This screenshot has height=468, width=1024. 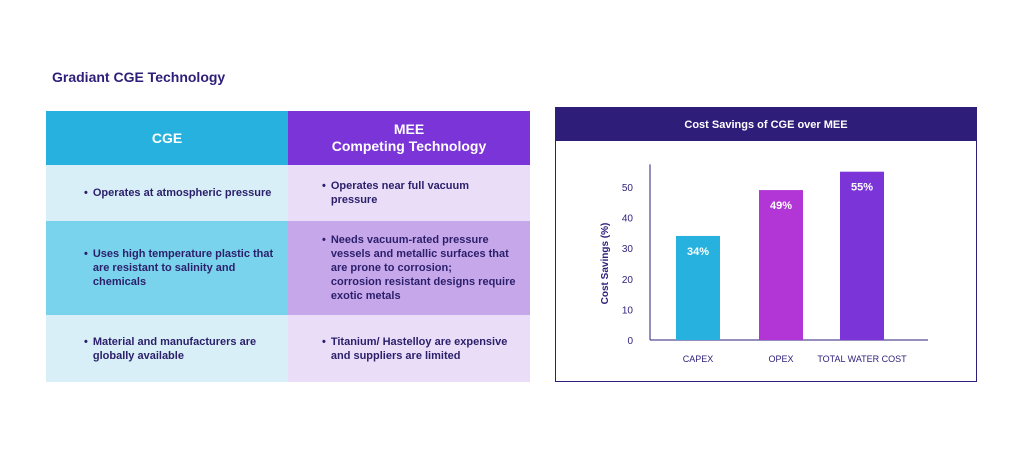 I want to click on header-cge-label: CGE, so click(x=167, y=137).